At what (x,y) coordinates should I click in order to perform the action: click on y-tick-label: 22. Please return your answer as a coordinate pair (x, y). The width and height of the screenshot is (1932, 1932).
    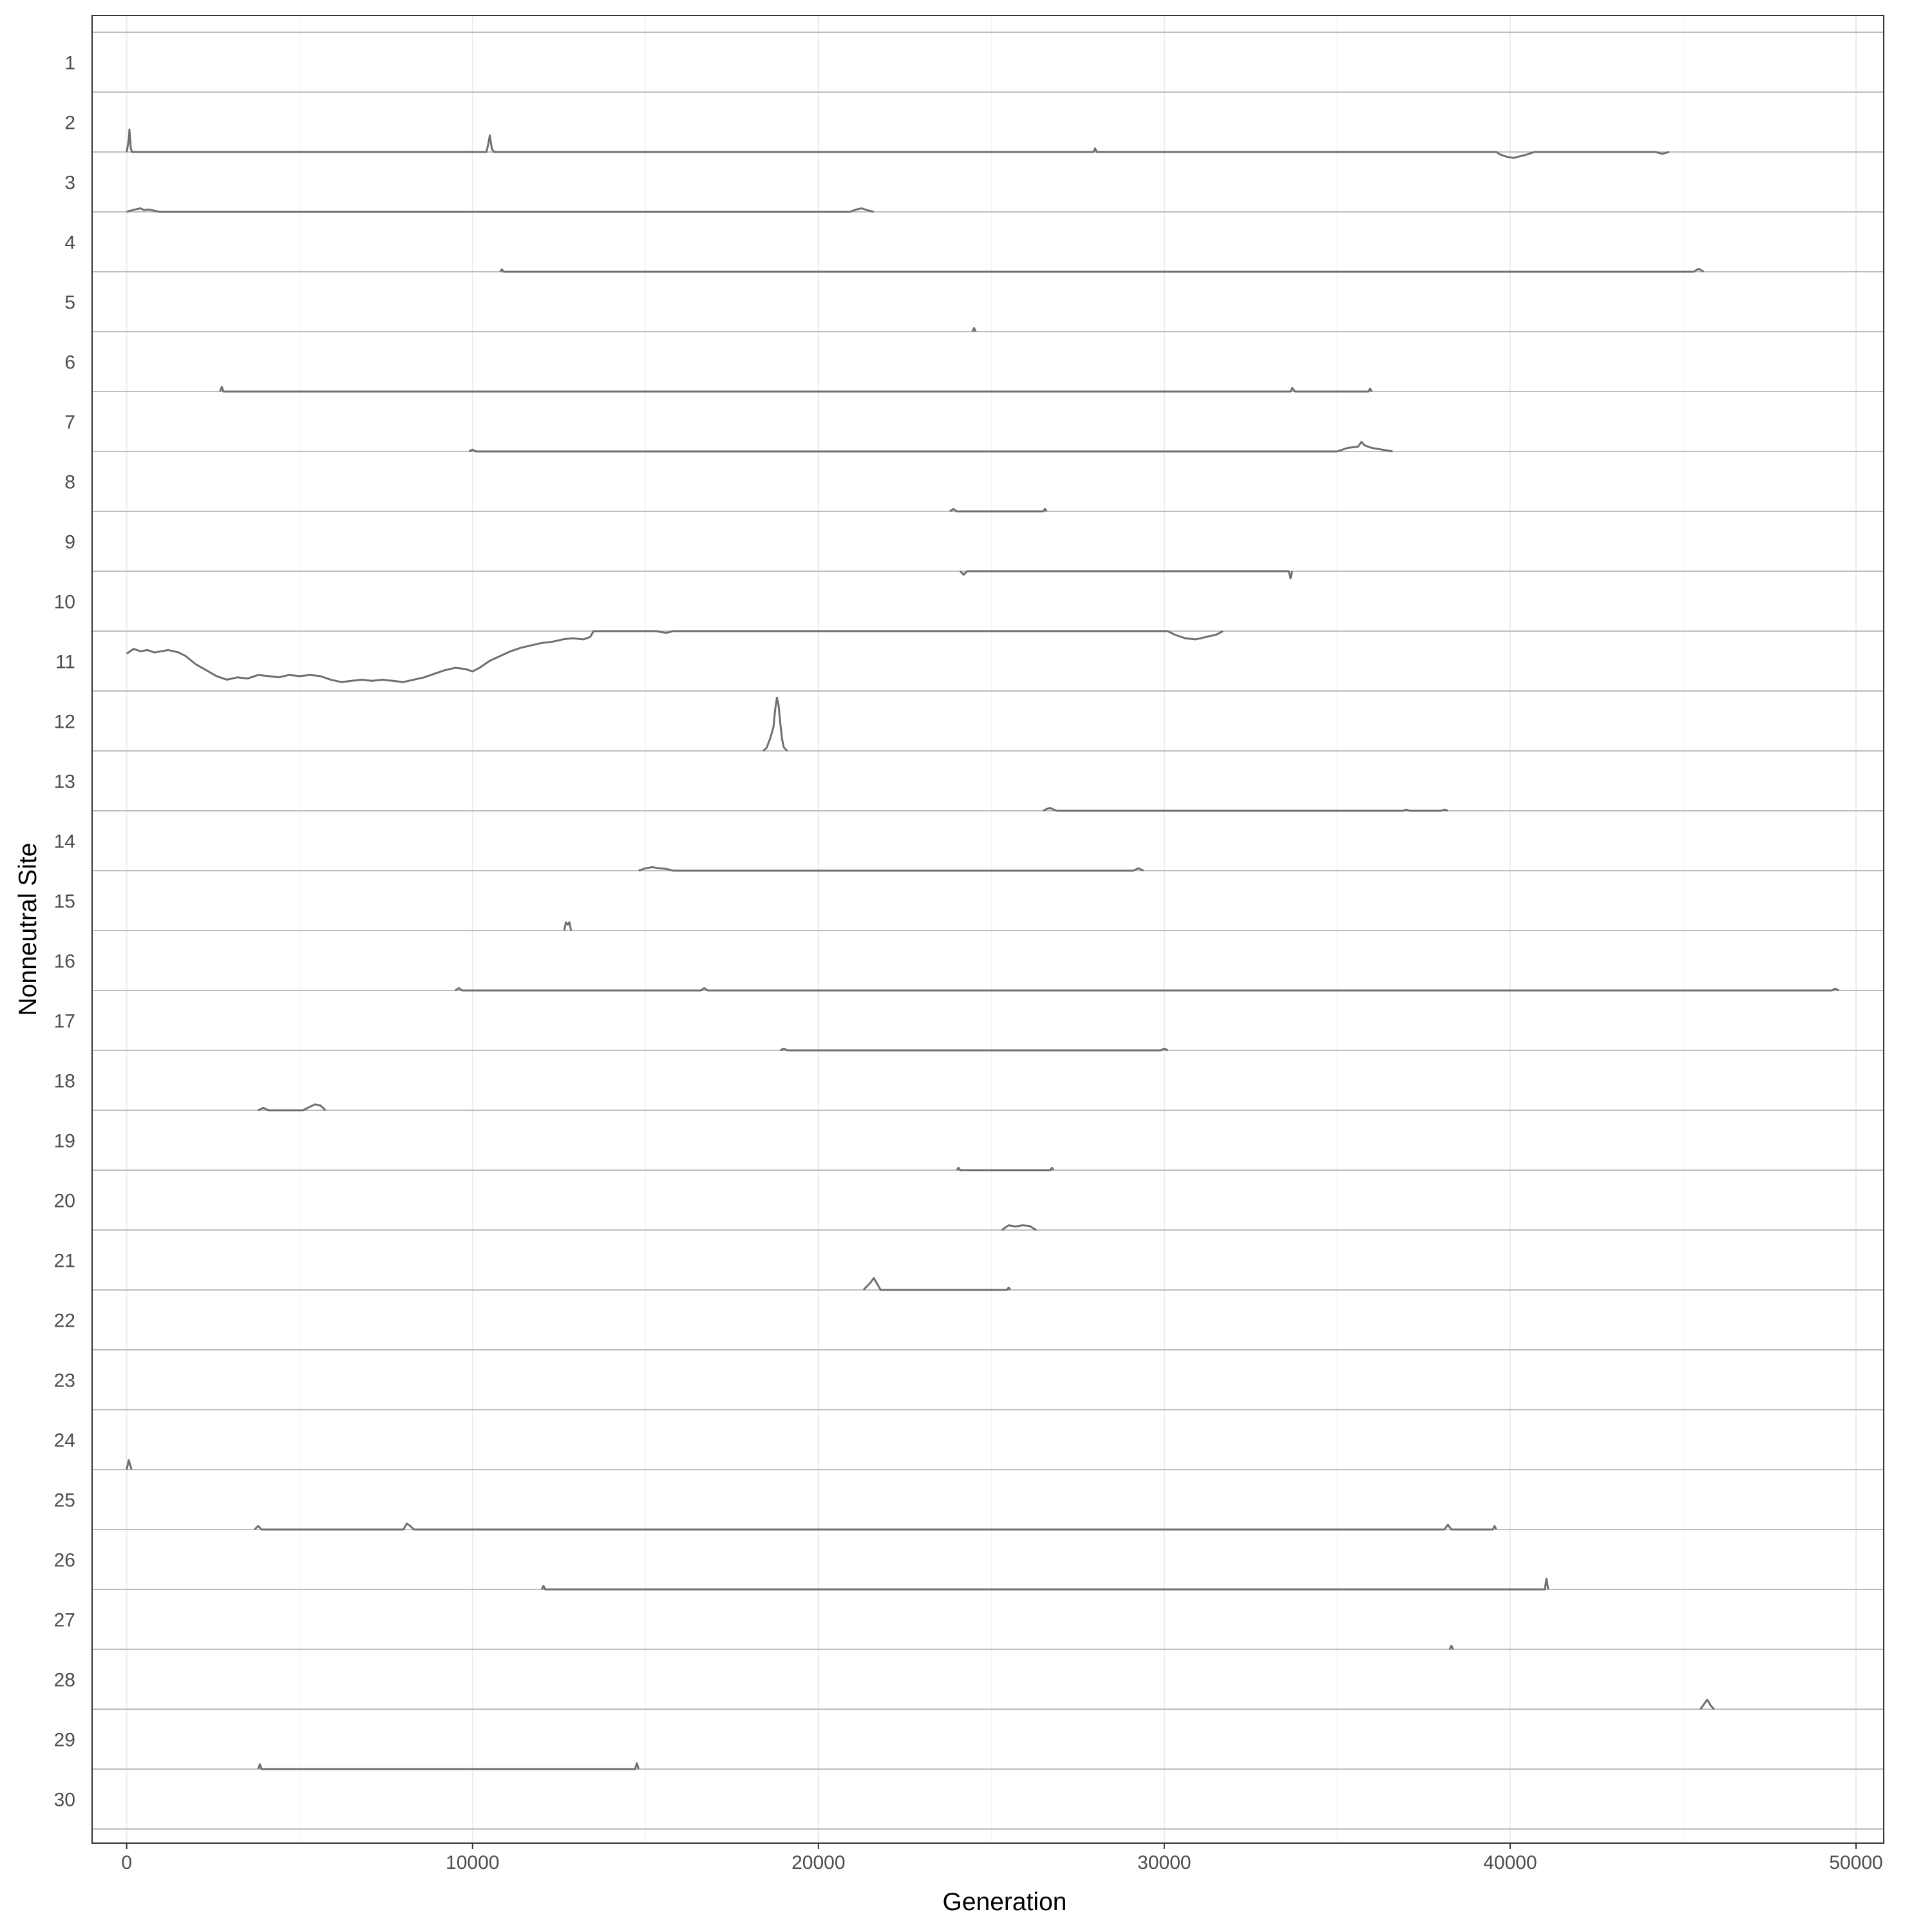
    Looking at the image, I should click on (64, 1321).